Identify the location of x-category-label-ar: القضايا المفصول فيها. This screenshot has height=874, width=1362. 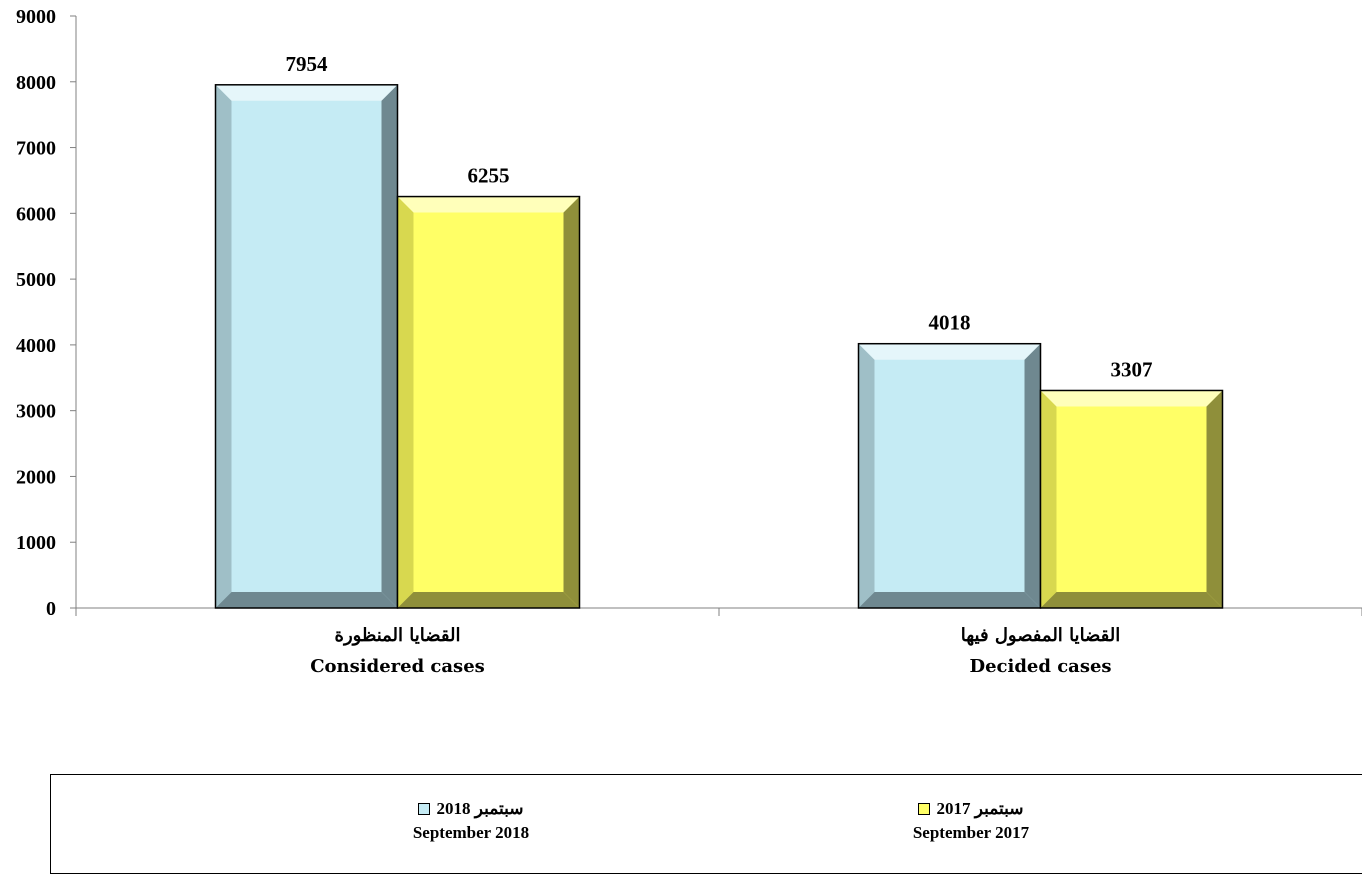
(1041, 635).